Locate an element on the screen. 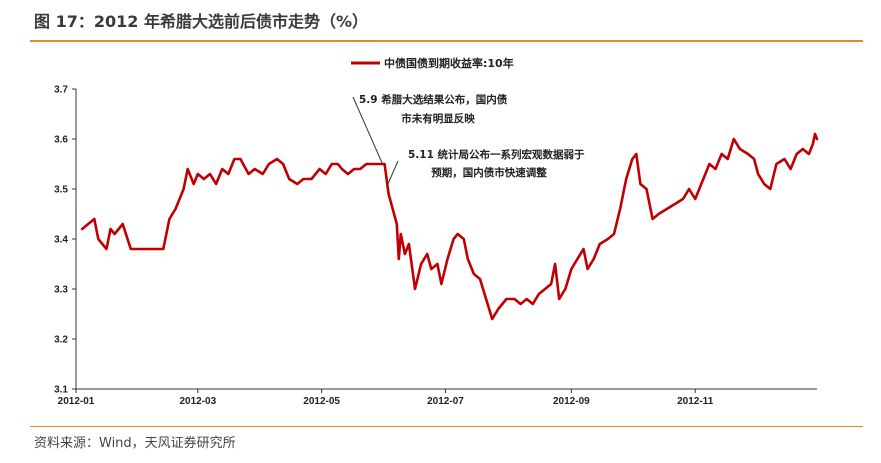 The width and height of the screenshot is (881, 463). legend-label: 中债国债到期收益率:10年 is located at coordinates (449, 63).